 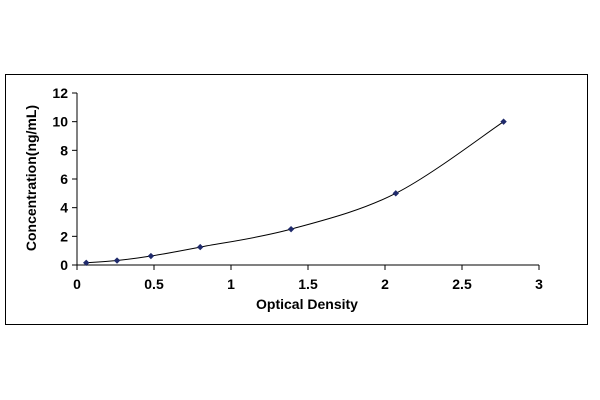 What do you see at coordinates (308, 284) in the screenshot?
I see `x-tick-label: 1.5` at bounding box center [308, 284].